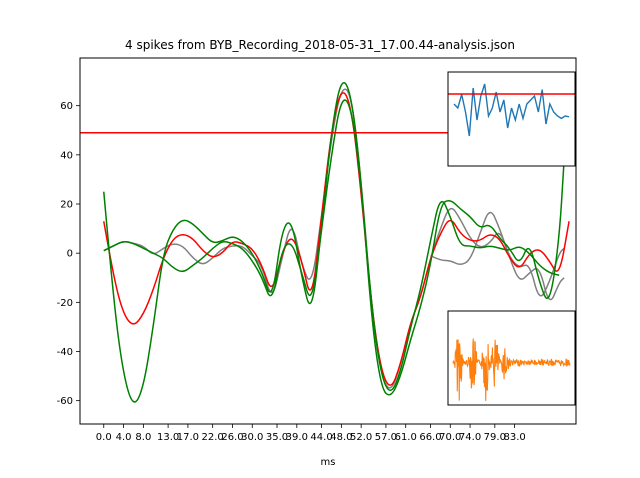 The image size is (640, 478). What do you see at coordinates (277, 437) in the screenshot?
I see `x-tick-label: 35.0` at bounding box center [277, 437].